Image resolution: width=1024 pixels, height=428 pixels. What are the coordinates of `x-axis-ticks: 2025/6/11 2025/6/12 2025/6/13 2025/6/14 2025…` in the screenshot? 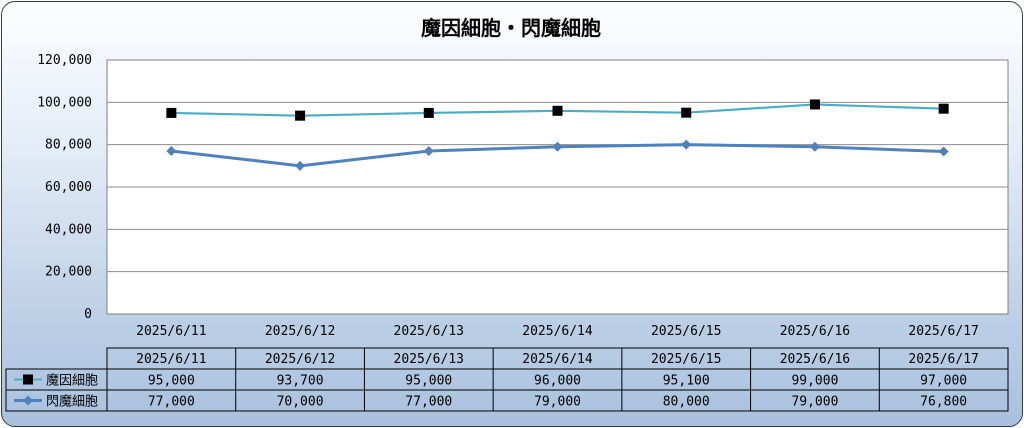 It's located at (557, 331).